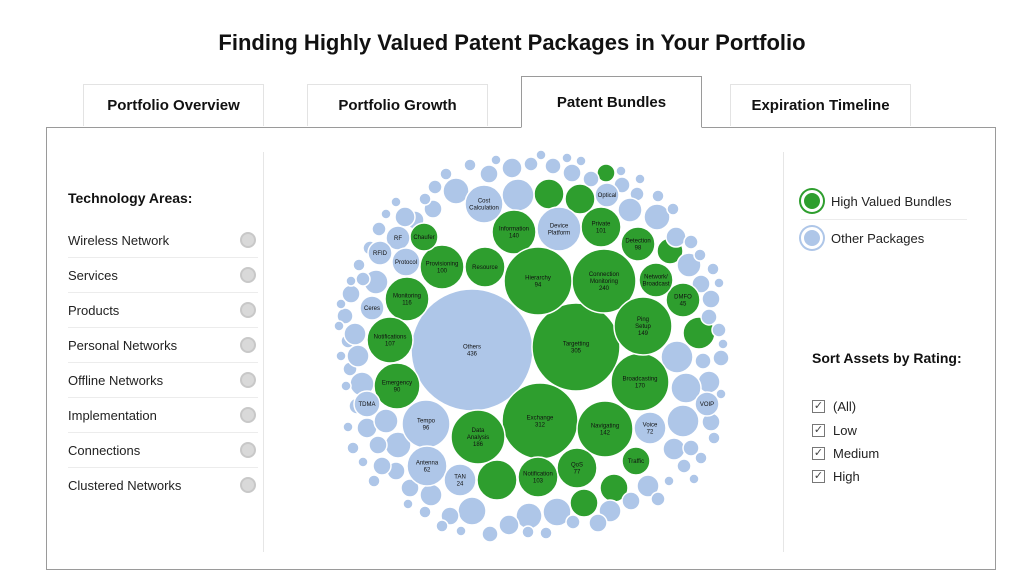  Describe the element at coordinates (820, 105) in the screenshot. I see `tab-expiration-timeline: Expiration Timeline` at that location.